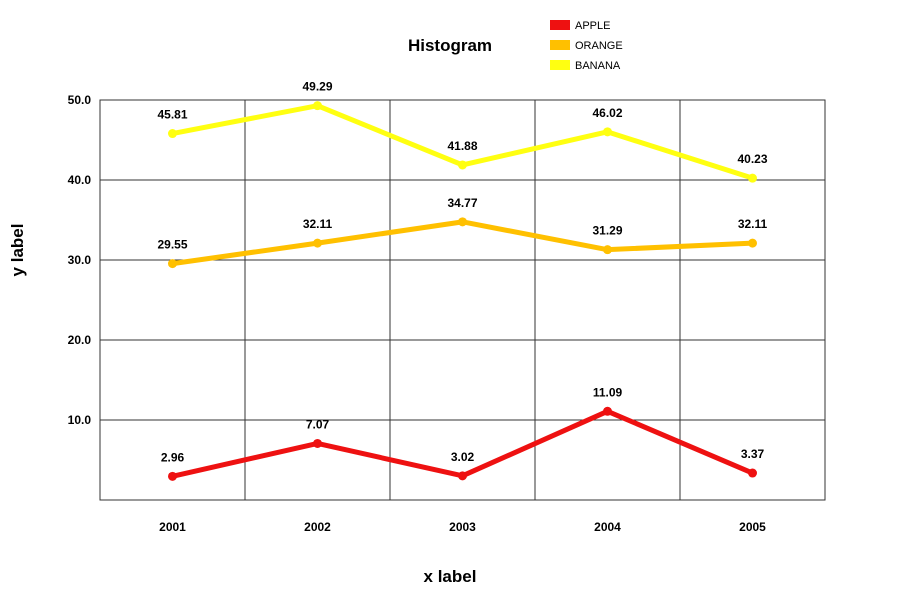 Image resolution: width=900 pixels, height=600 pixels. Describe the element at coordinates (80, 420) in the screenshot. I see `y-tick-label: 10.0` at that location.